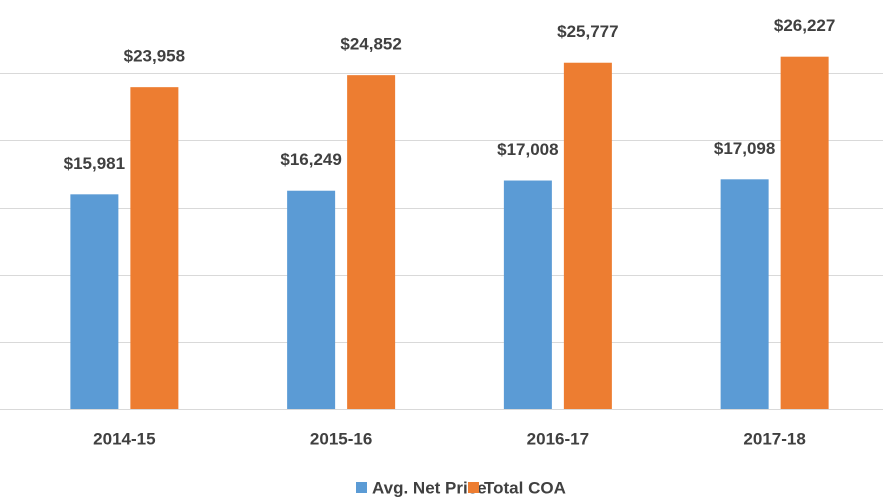 This screenshot has width=883, height=498. I want to click on data-label: $17,008, so click(527, 149).